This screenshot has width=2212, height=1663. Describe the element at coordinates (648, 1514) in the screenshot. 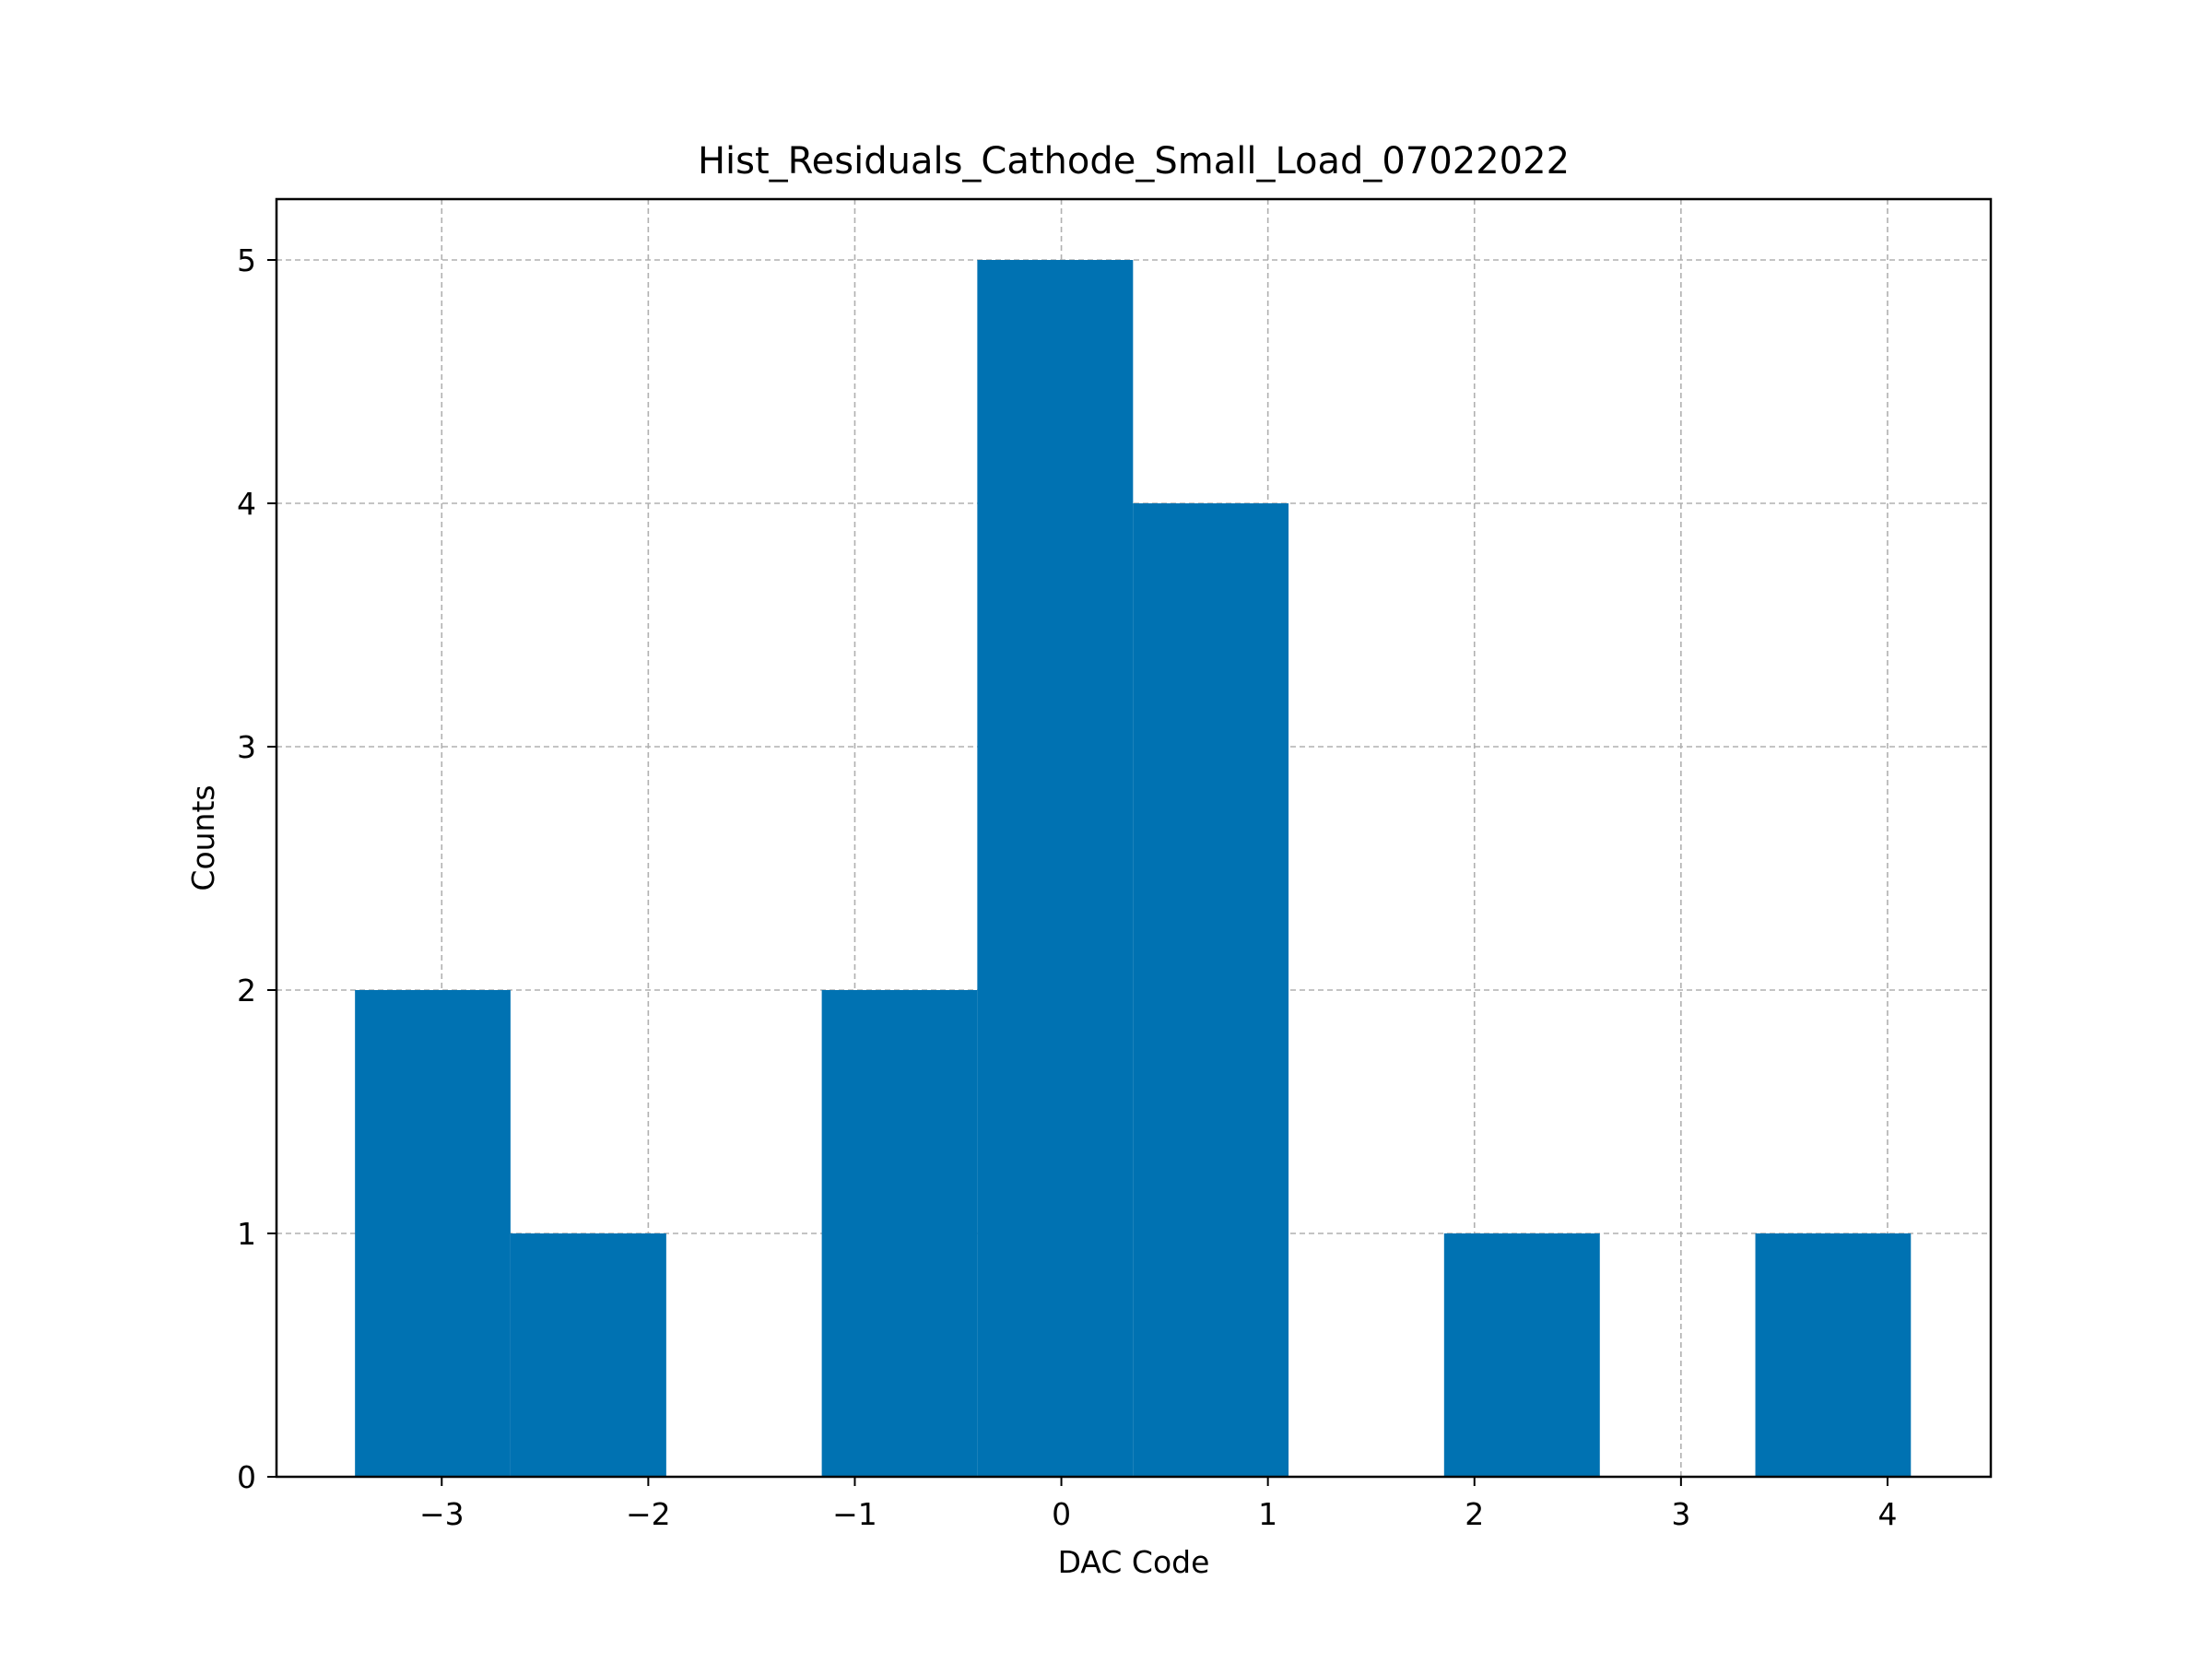

I see `x-tick-label: −2` at that location.